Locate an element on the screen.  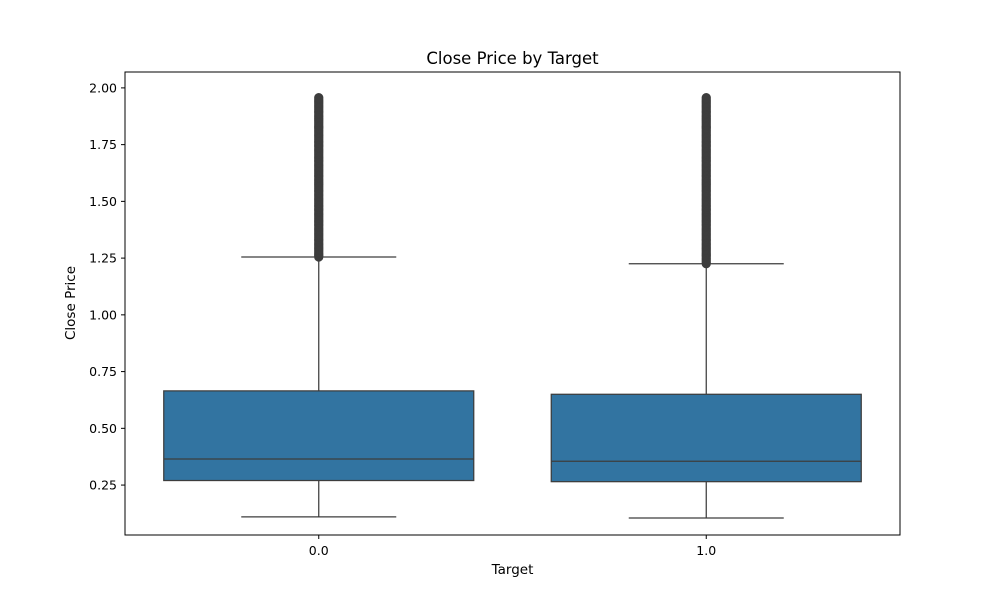
x-tick-label-0-0: 0.0 is located at coordinates (319, 550).